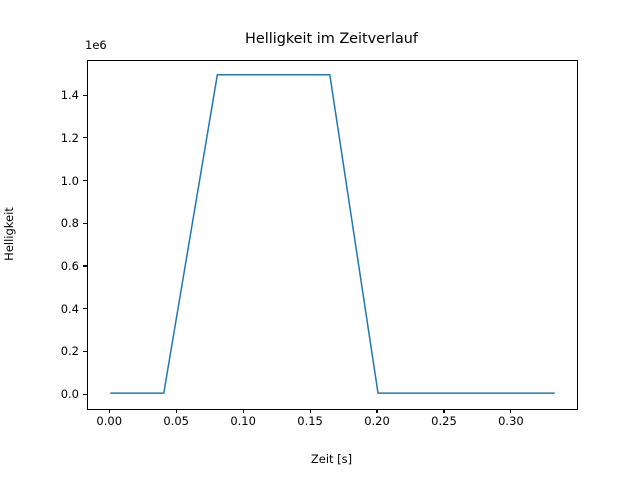 The height and width of the screenshot is (480, 640). Describe the element at coordinates (69, 223) in the screenshot. I see `y-tick-label: 0.8` at that location.